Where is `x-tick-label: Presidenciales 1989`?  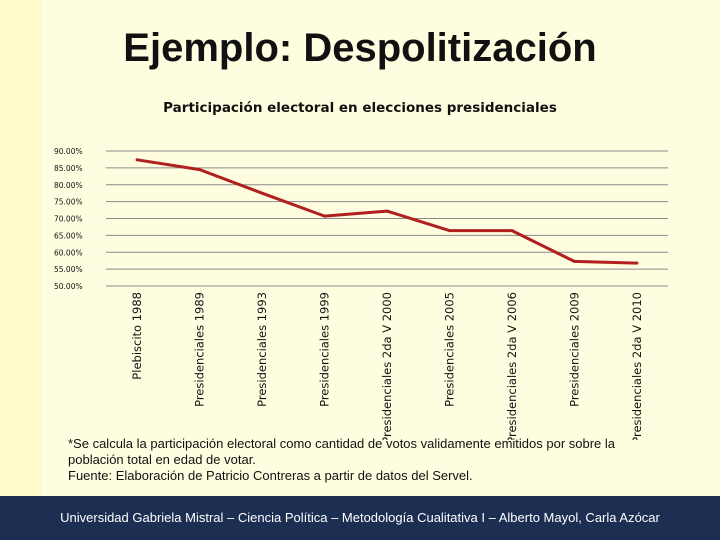 x-tick-label: Presidenciales 1989 is located at coordinates (200, 349).